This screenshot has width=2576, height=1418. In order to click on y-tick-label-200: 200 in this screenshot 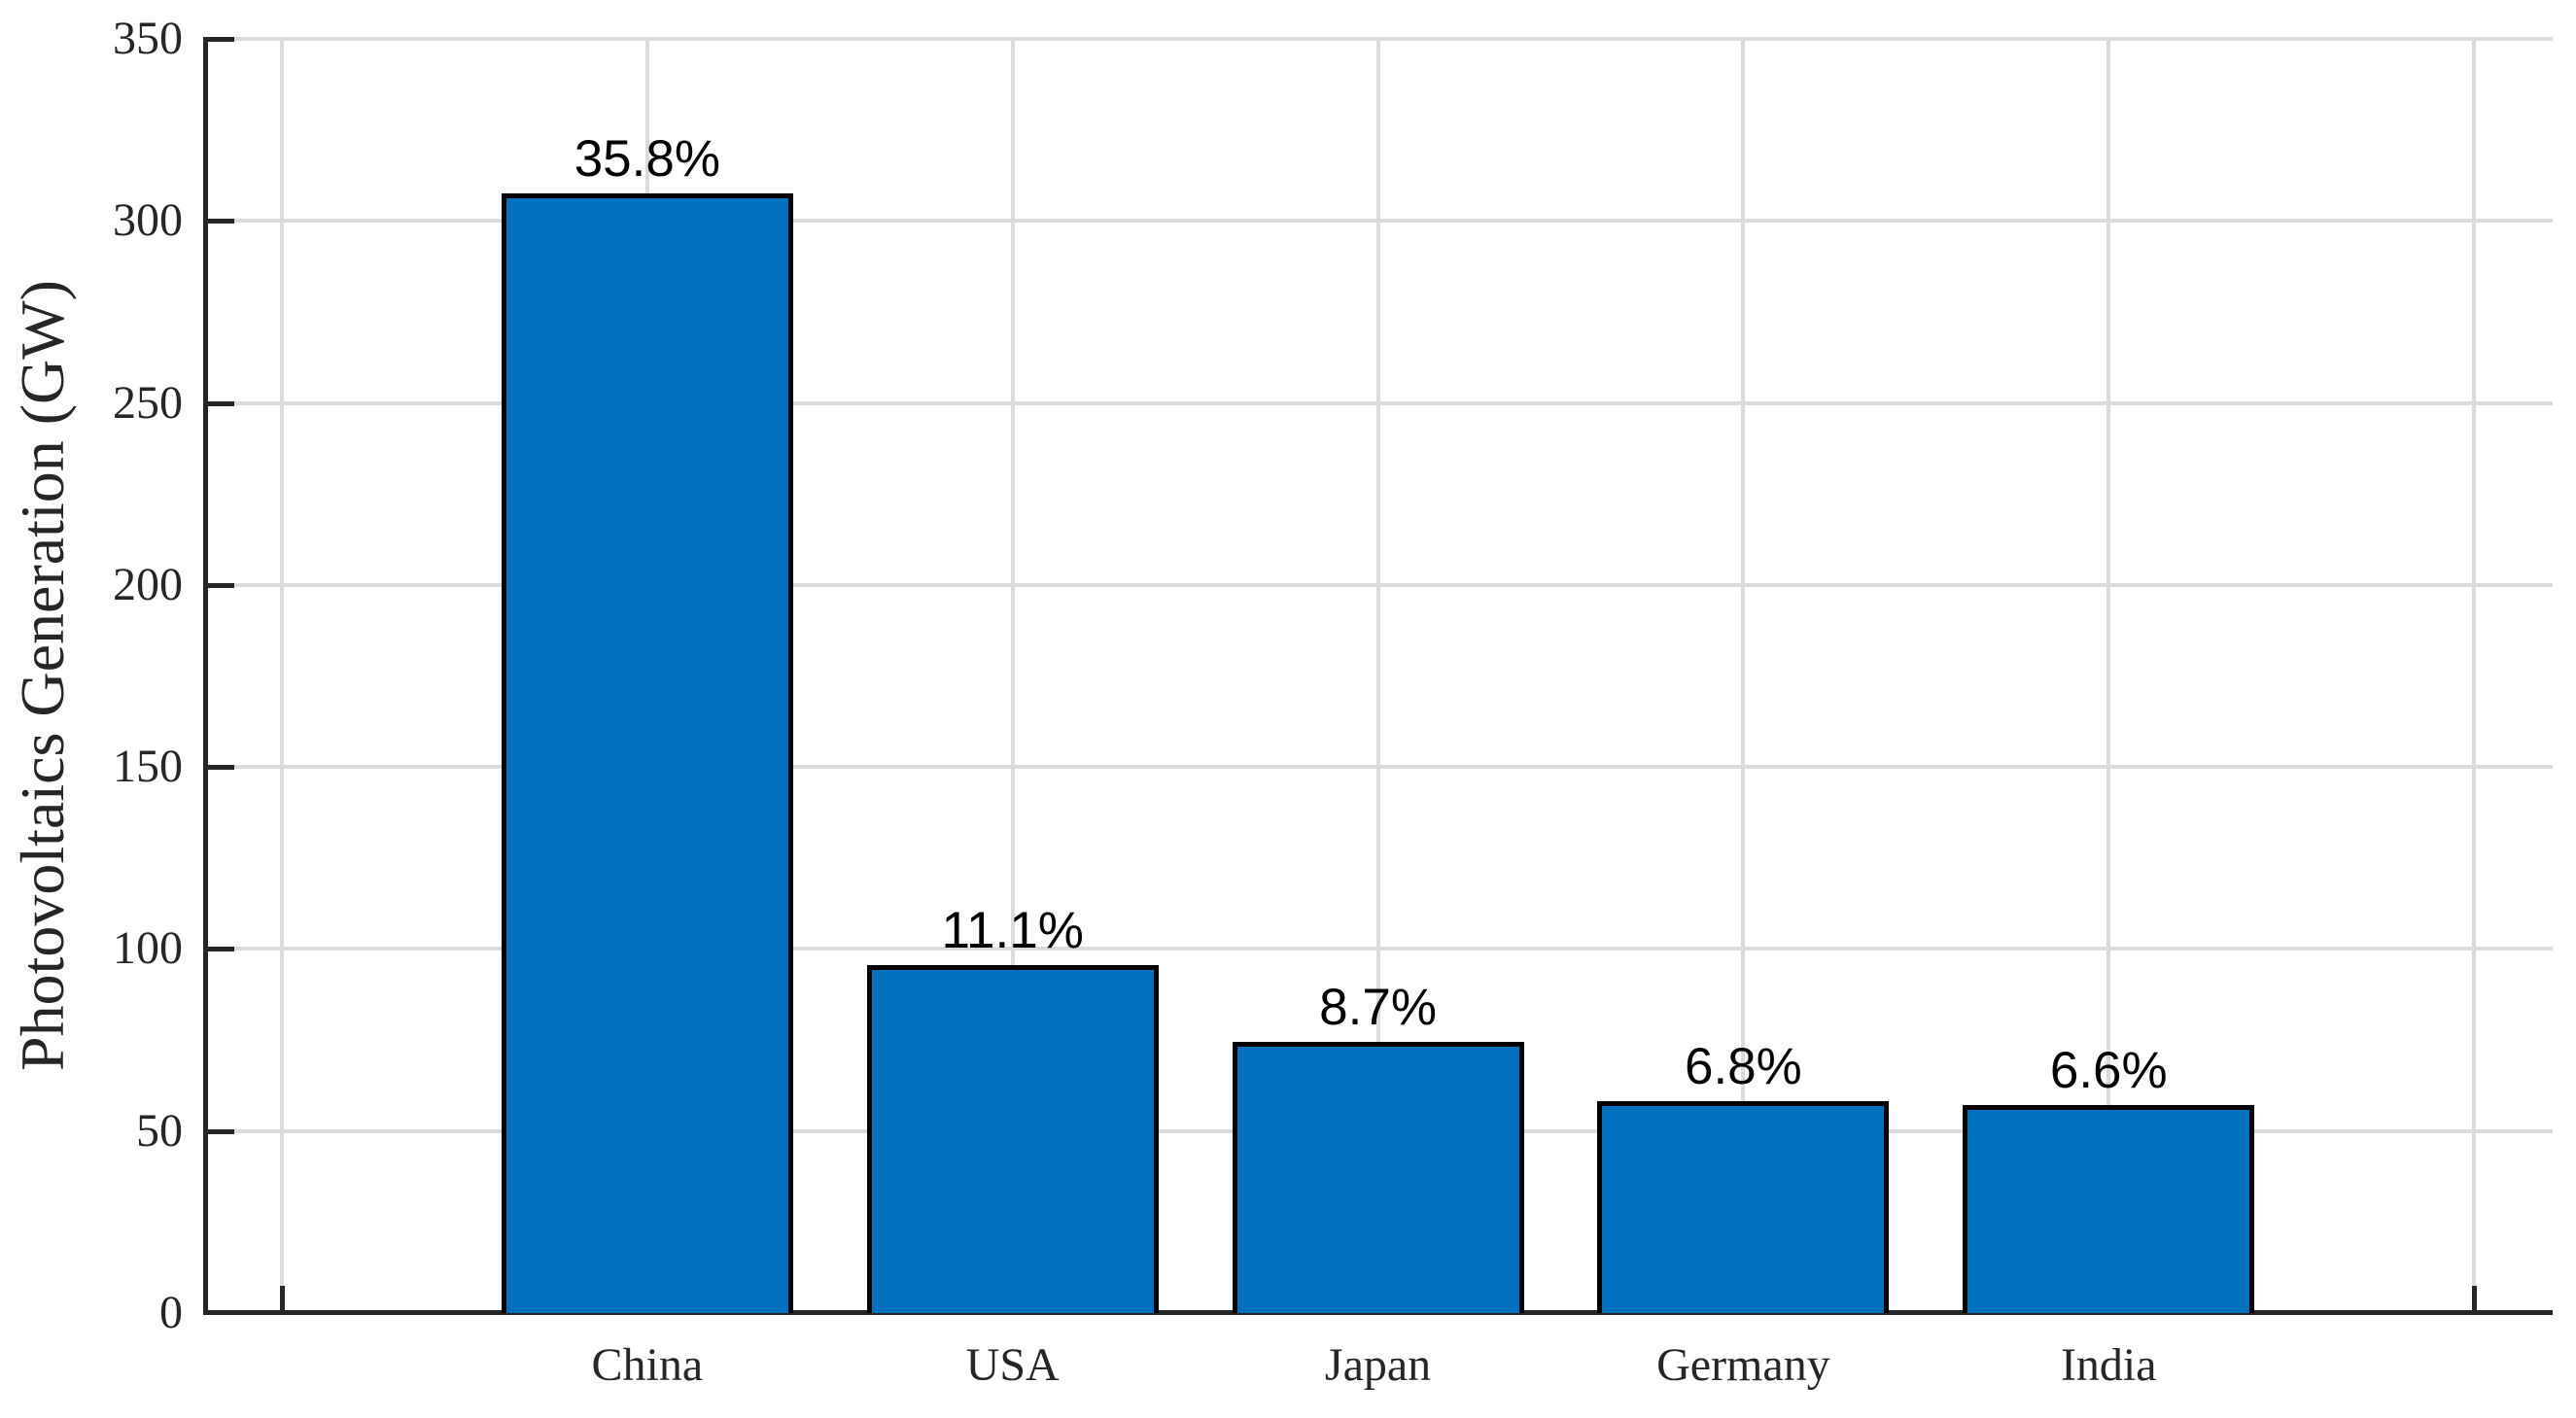, I will do `click(148, 584)`.